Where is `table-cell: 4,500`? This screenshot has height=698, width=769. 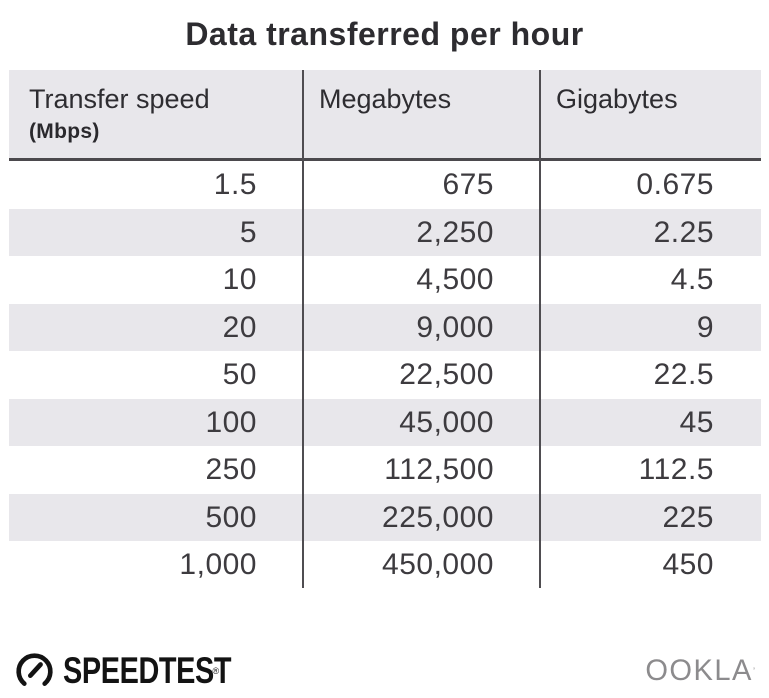
table-cell: 4,500 is located at coordinates (455, 279).